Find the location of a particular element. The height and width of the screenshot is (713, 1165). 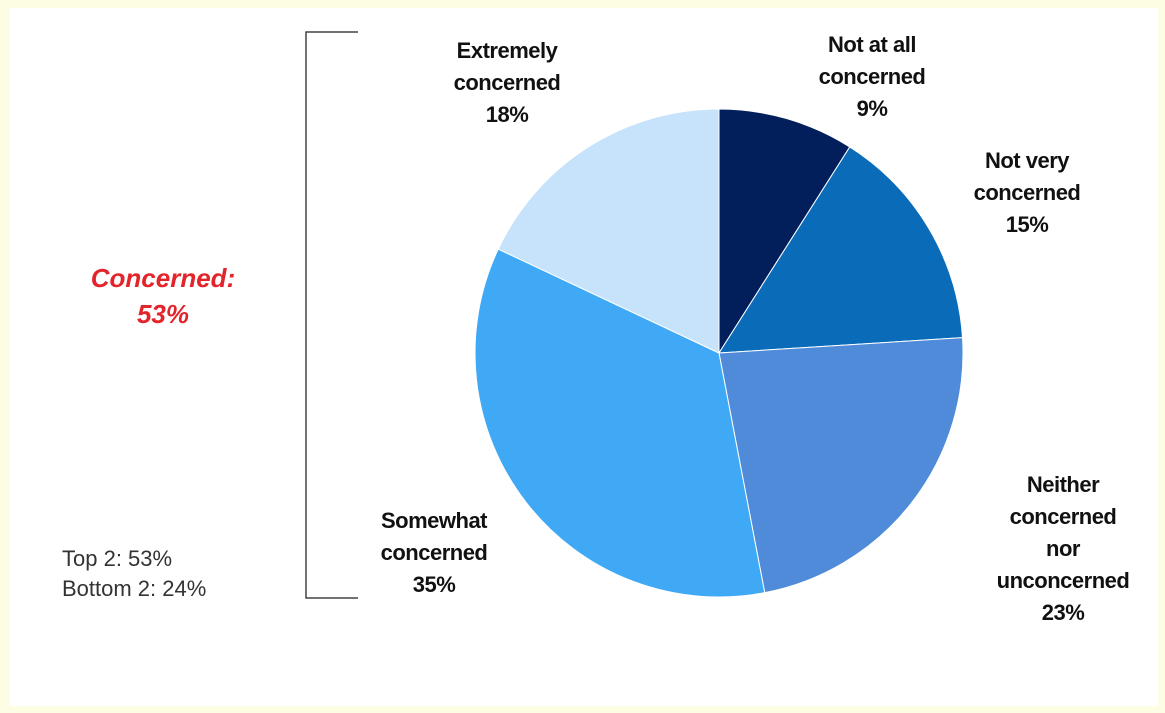

slice-label-0: Not at all concerned 9% is located at coordinates (872, 76).